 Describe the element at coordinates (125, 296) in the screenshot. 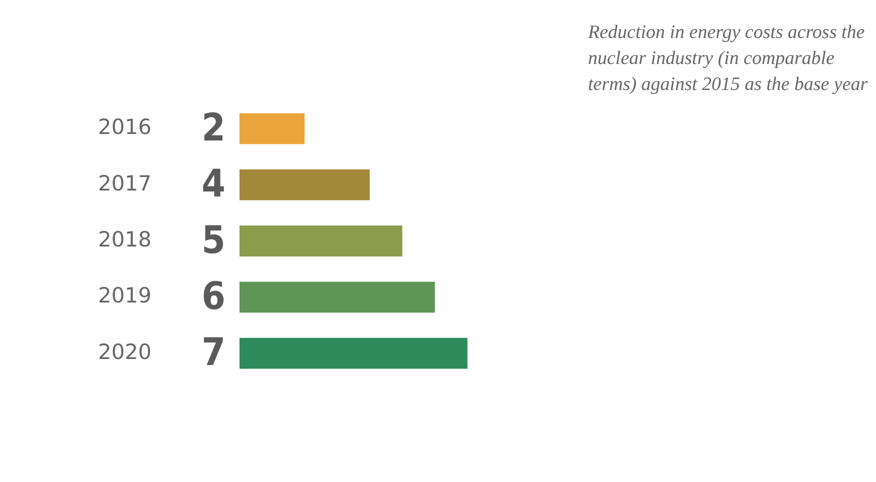

I see `y-tick-label: 2019` at that location.